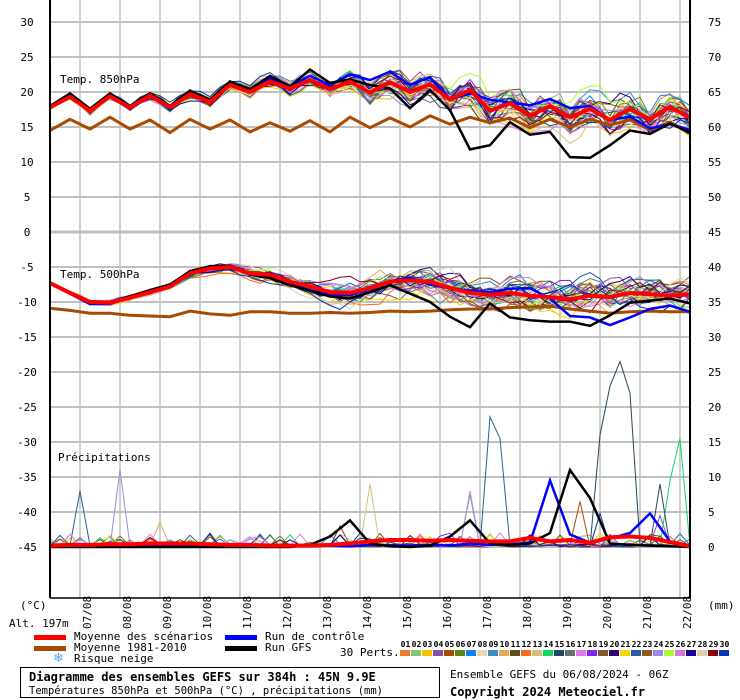 Image resolution: width=740 pixels, height=700 pixels. I want to click on right-axis-tick: 10, so click(714, 477).